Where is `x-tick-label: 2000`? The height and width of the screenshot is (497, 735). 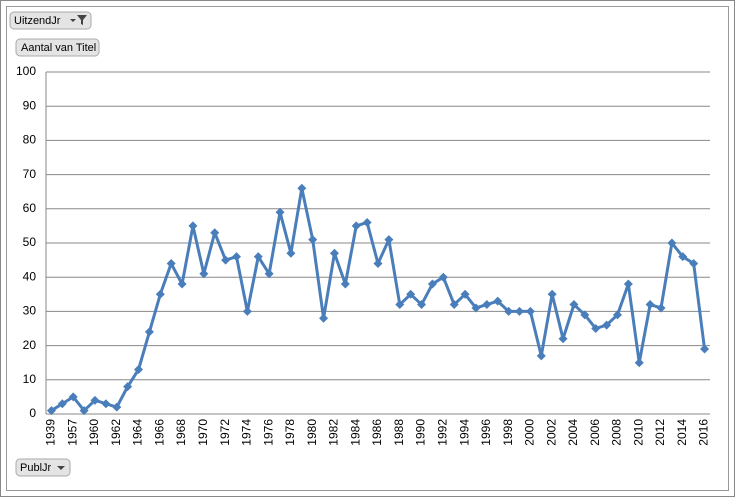
x-tick-label: 2000 is located at coordinates (530, 432).